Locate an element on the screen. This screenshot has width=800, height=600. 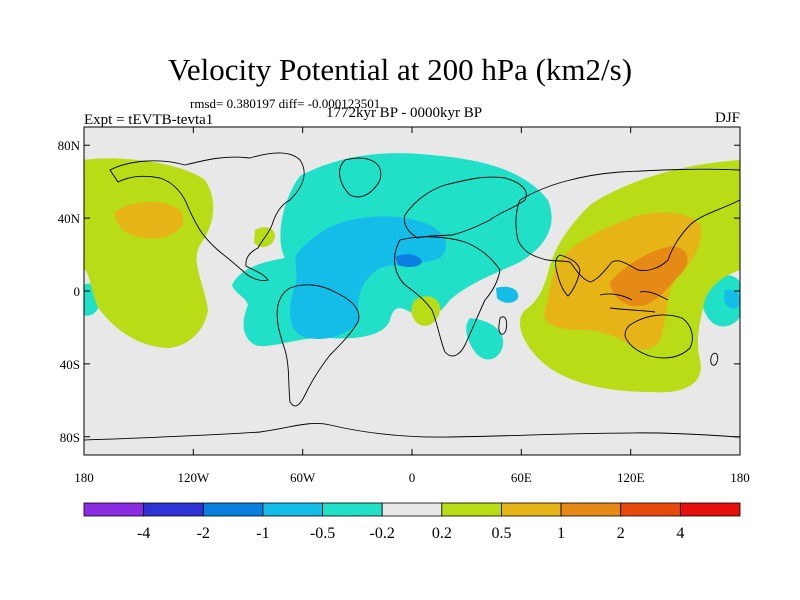
lat-tick-label: 80N is located at coordinates (69, 145).